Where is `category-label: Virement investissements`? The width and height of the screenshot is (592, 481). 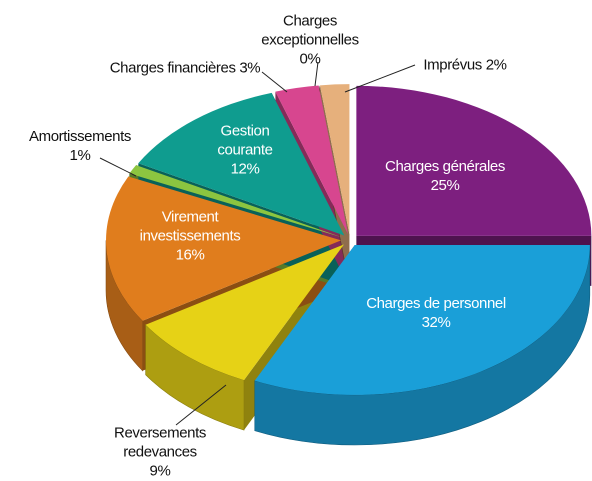 category-label: Virement investissements is located at coordinates (190, 226).